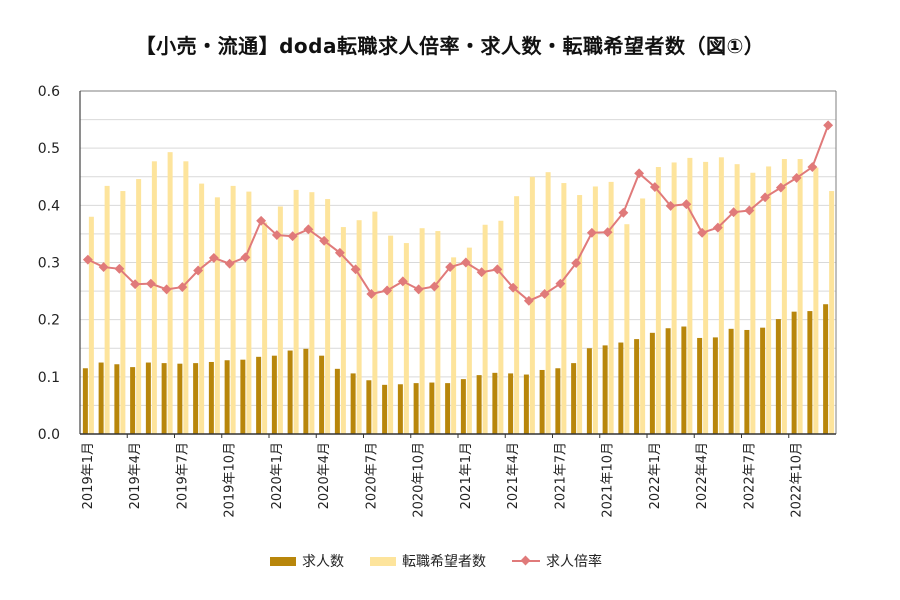 This screenshot has height=600, width=900. I want to click on x-tick-label: 2019年10月, so click(230, 480).